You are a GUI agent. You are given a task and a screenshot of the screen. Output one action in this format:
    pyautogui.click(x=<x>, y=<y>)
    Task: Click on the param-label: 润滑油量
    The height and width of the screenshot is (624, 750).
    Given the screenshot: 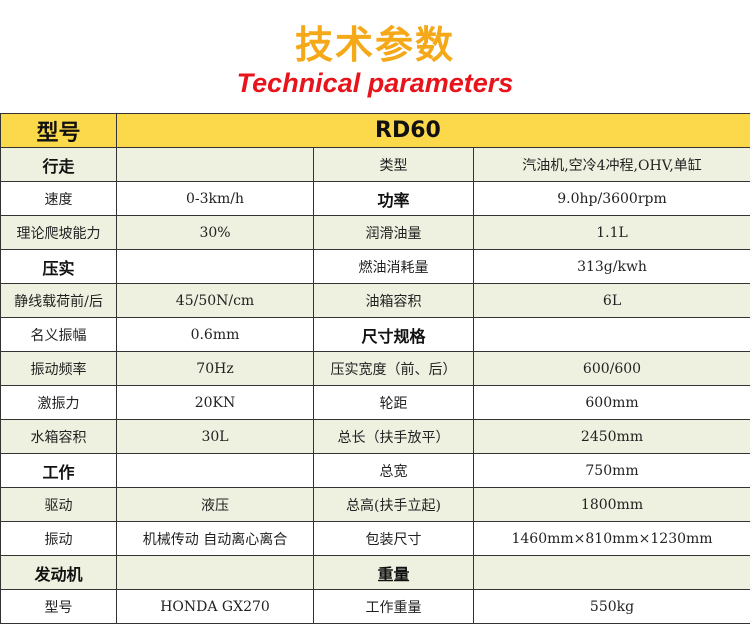 What is the action you would take?
    pyautogui.click(x=394, y=233)
    